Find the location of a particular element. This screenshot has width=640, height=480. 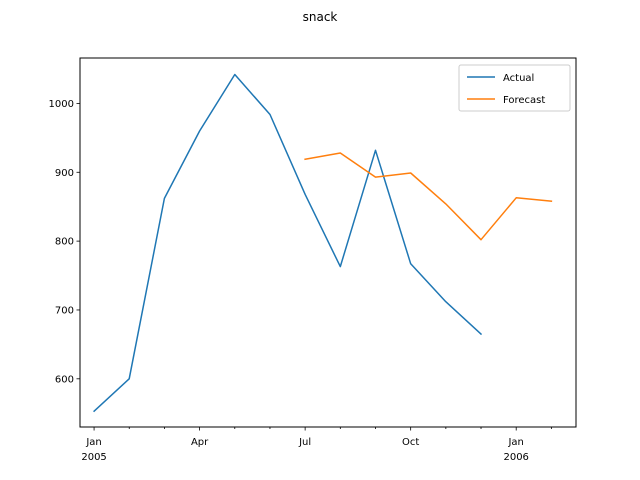

x-tick-label: Jul is located at coordinates (304, 442).